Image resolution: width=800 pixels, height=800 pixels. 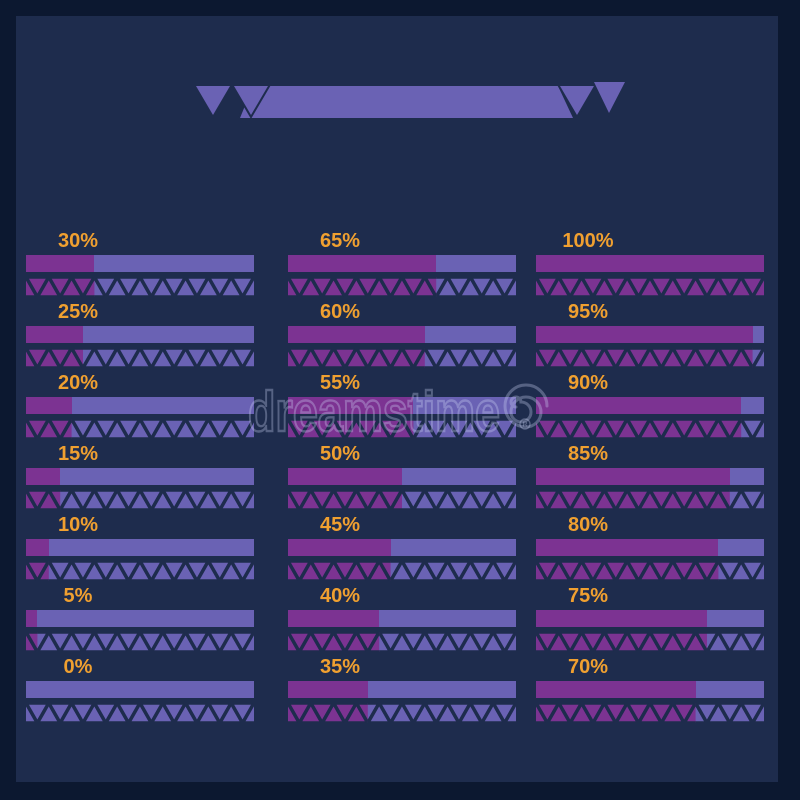 I want to click on progress-bar: 75%, so click(x=650, y=621).